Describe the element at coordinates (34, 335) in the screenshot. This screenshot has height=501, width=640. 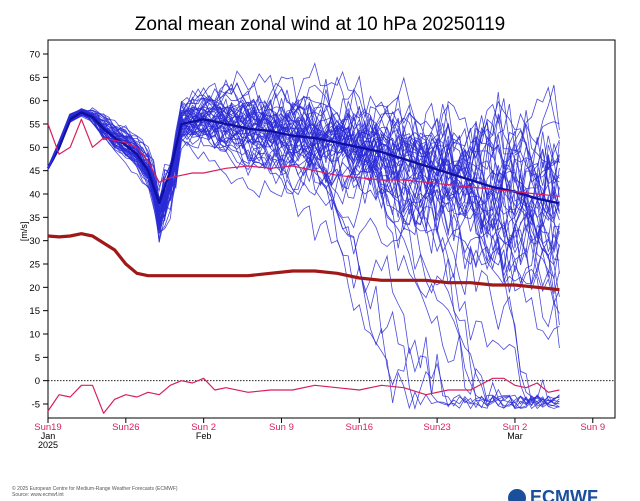
I see `y-tick-label: 10` at that location.